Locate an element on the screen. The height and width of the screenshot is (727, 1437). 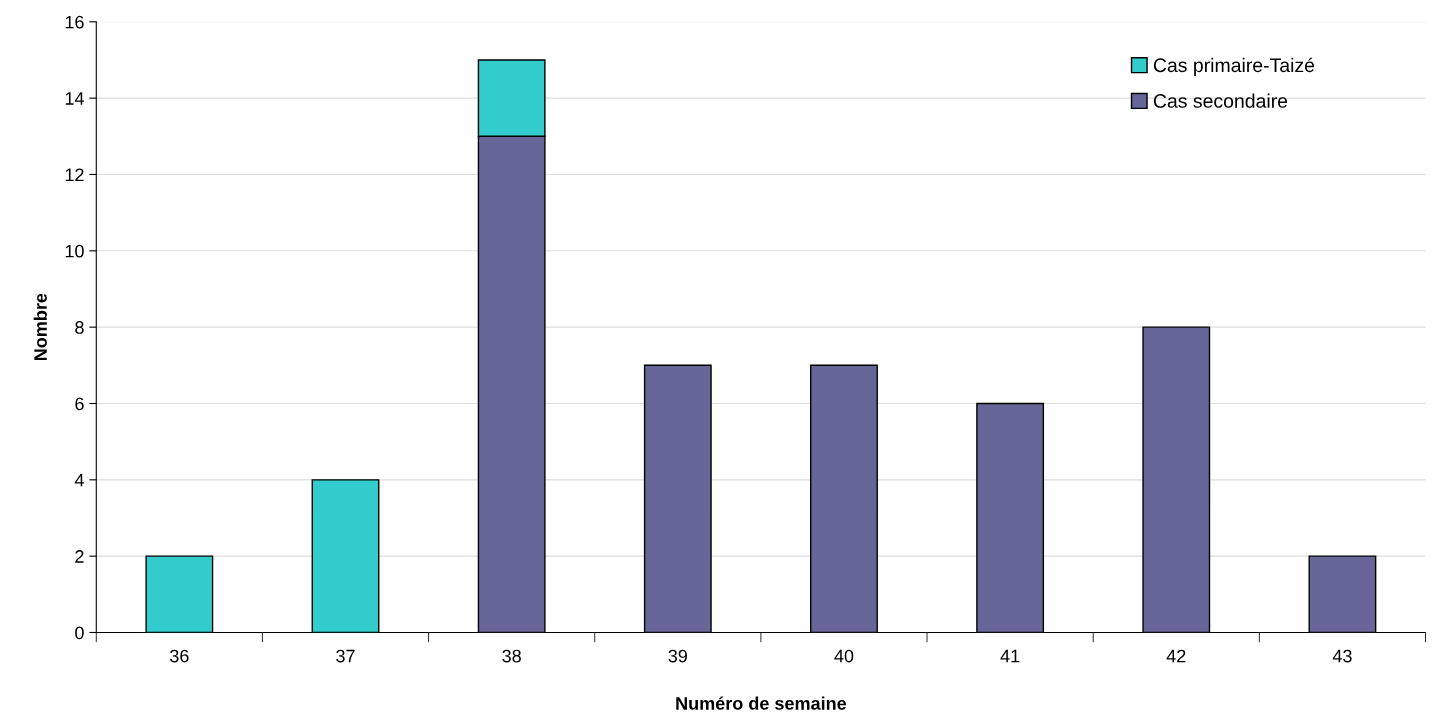
y-tick-label: 4 is located at coordinates (79, 480).